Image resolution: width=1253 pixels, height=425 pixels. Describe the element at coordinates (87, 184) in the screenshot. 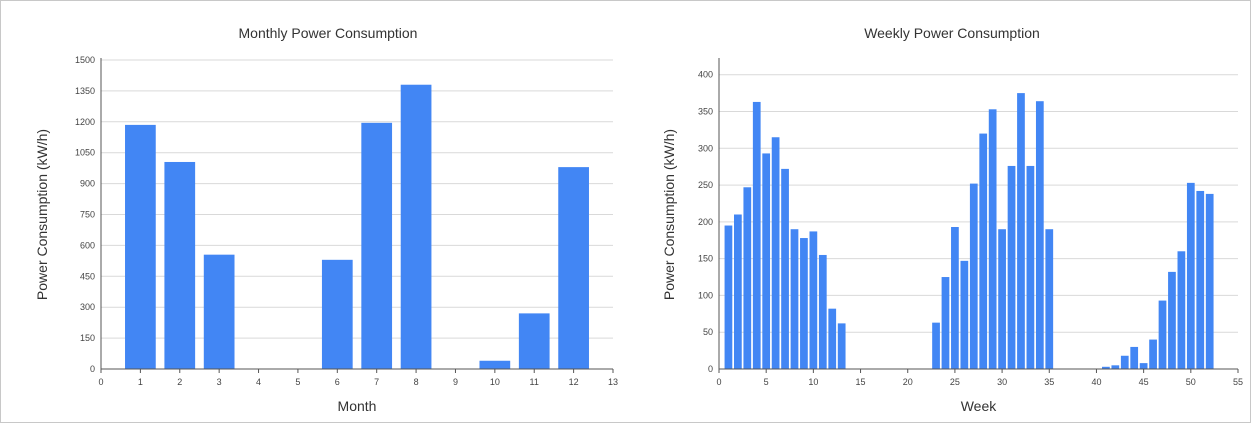

I see `chart1-y-tick-label: 900` at that location.